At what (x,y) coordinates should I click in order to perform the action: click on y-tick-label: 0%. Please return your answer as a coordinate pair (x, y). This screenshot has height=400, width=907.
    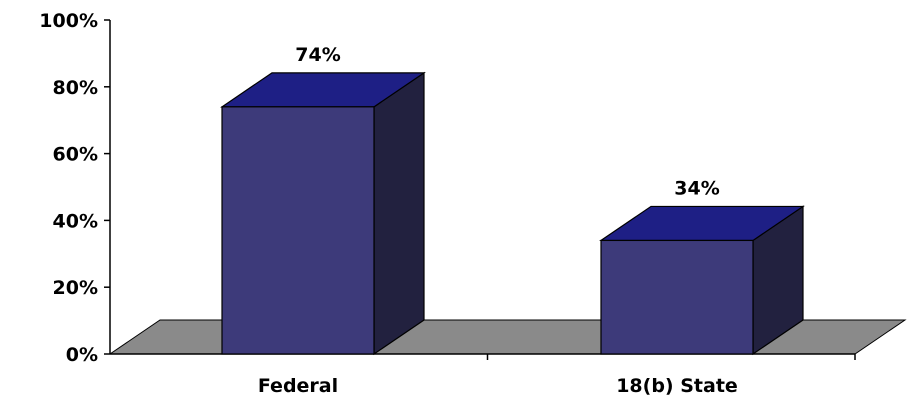
    Looking at the image, I should click on (82, 355).